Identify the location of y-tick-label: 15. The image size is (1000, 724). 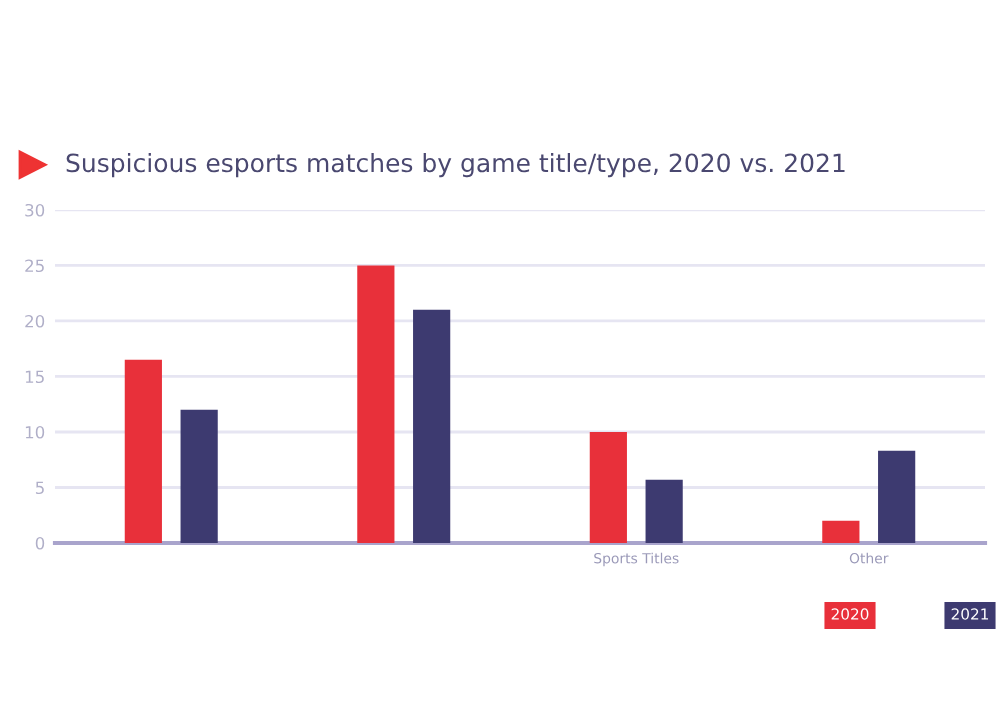
(34, 377).